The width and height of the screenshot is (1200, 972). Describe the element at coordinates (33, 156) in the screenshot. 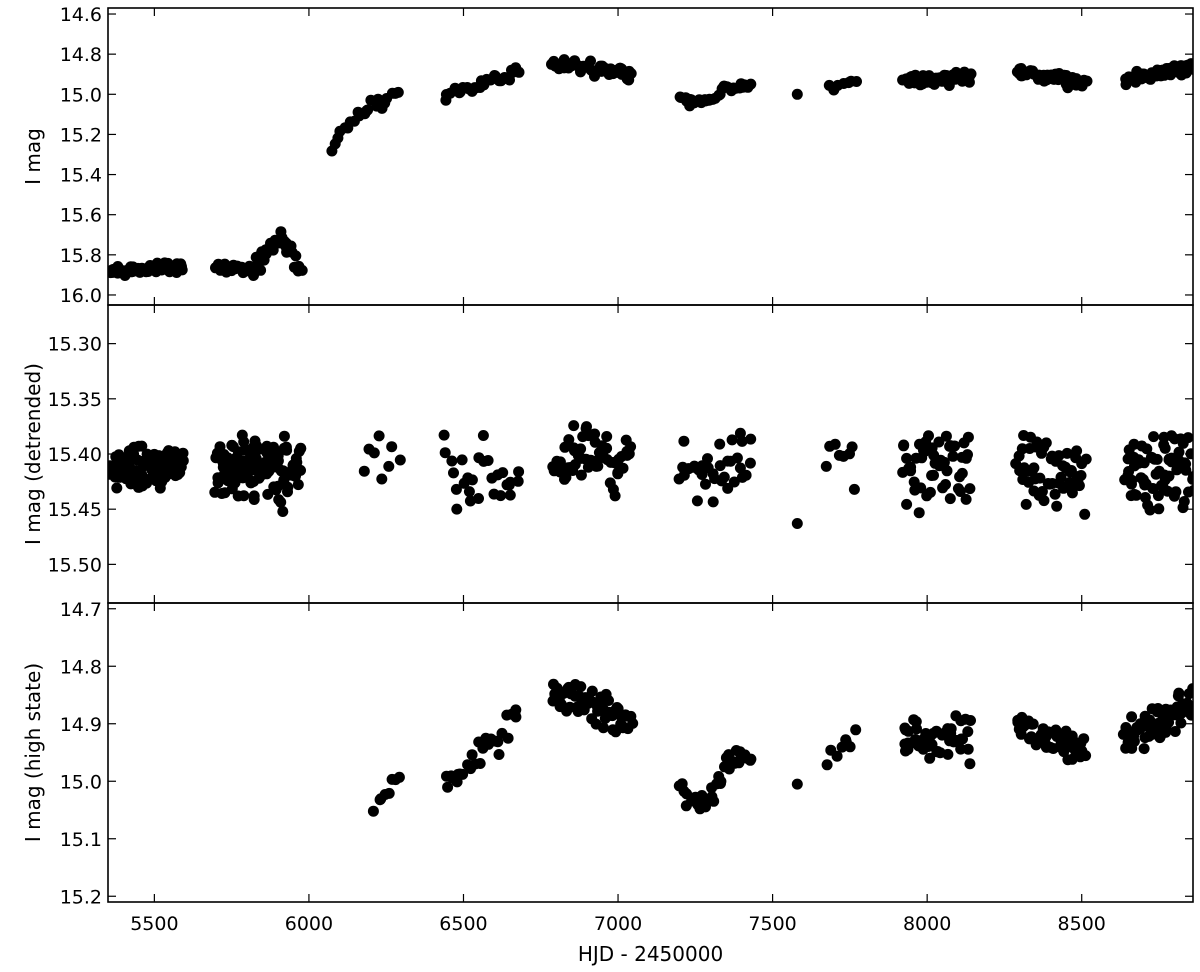

I see `y-axis-label-top: I mag` at that location.